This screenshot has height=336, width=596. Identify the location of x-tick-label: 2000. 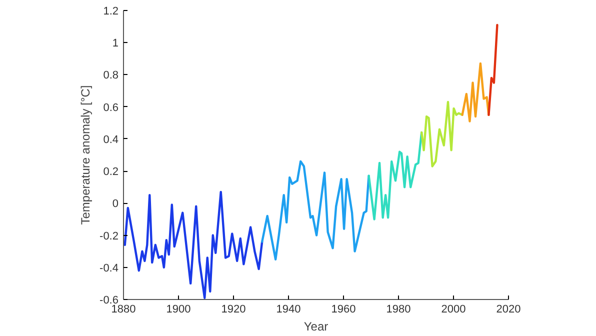
(453, 310).